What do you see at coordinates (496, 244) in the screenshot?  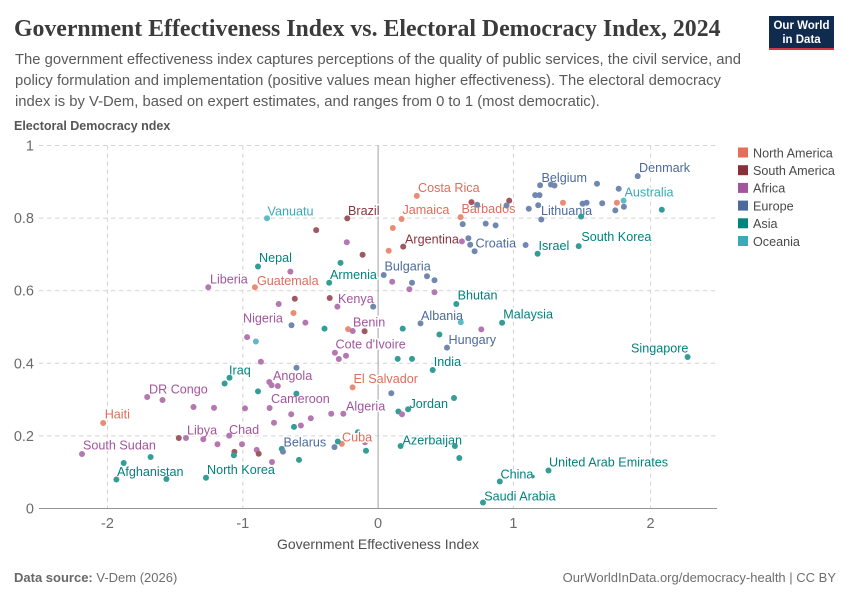 I see `svg-text: Croatia` at bounding box center [496, 244].